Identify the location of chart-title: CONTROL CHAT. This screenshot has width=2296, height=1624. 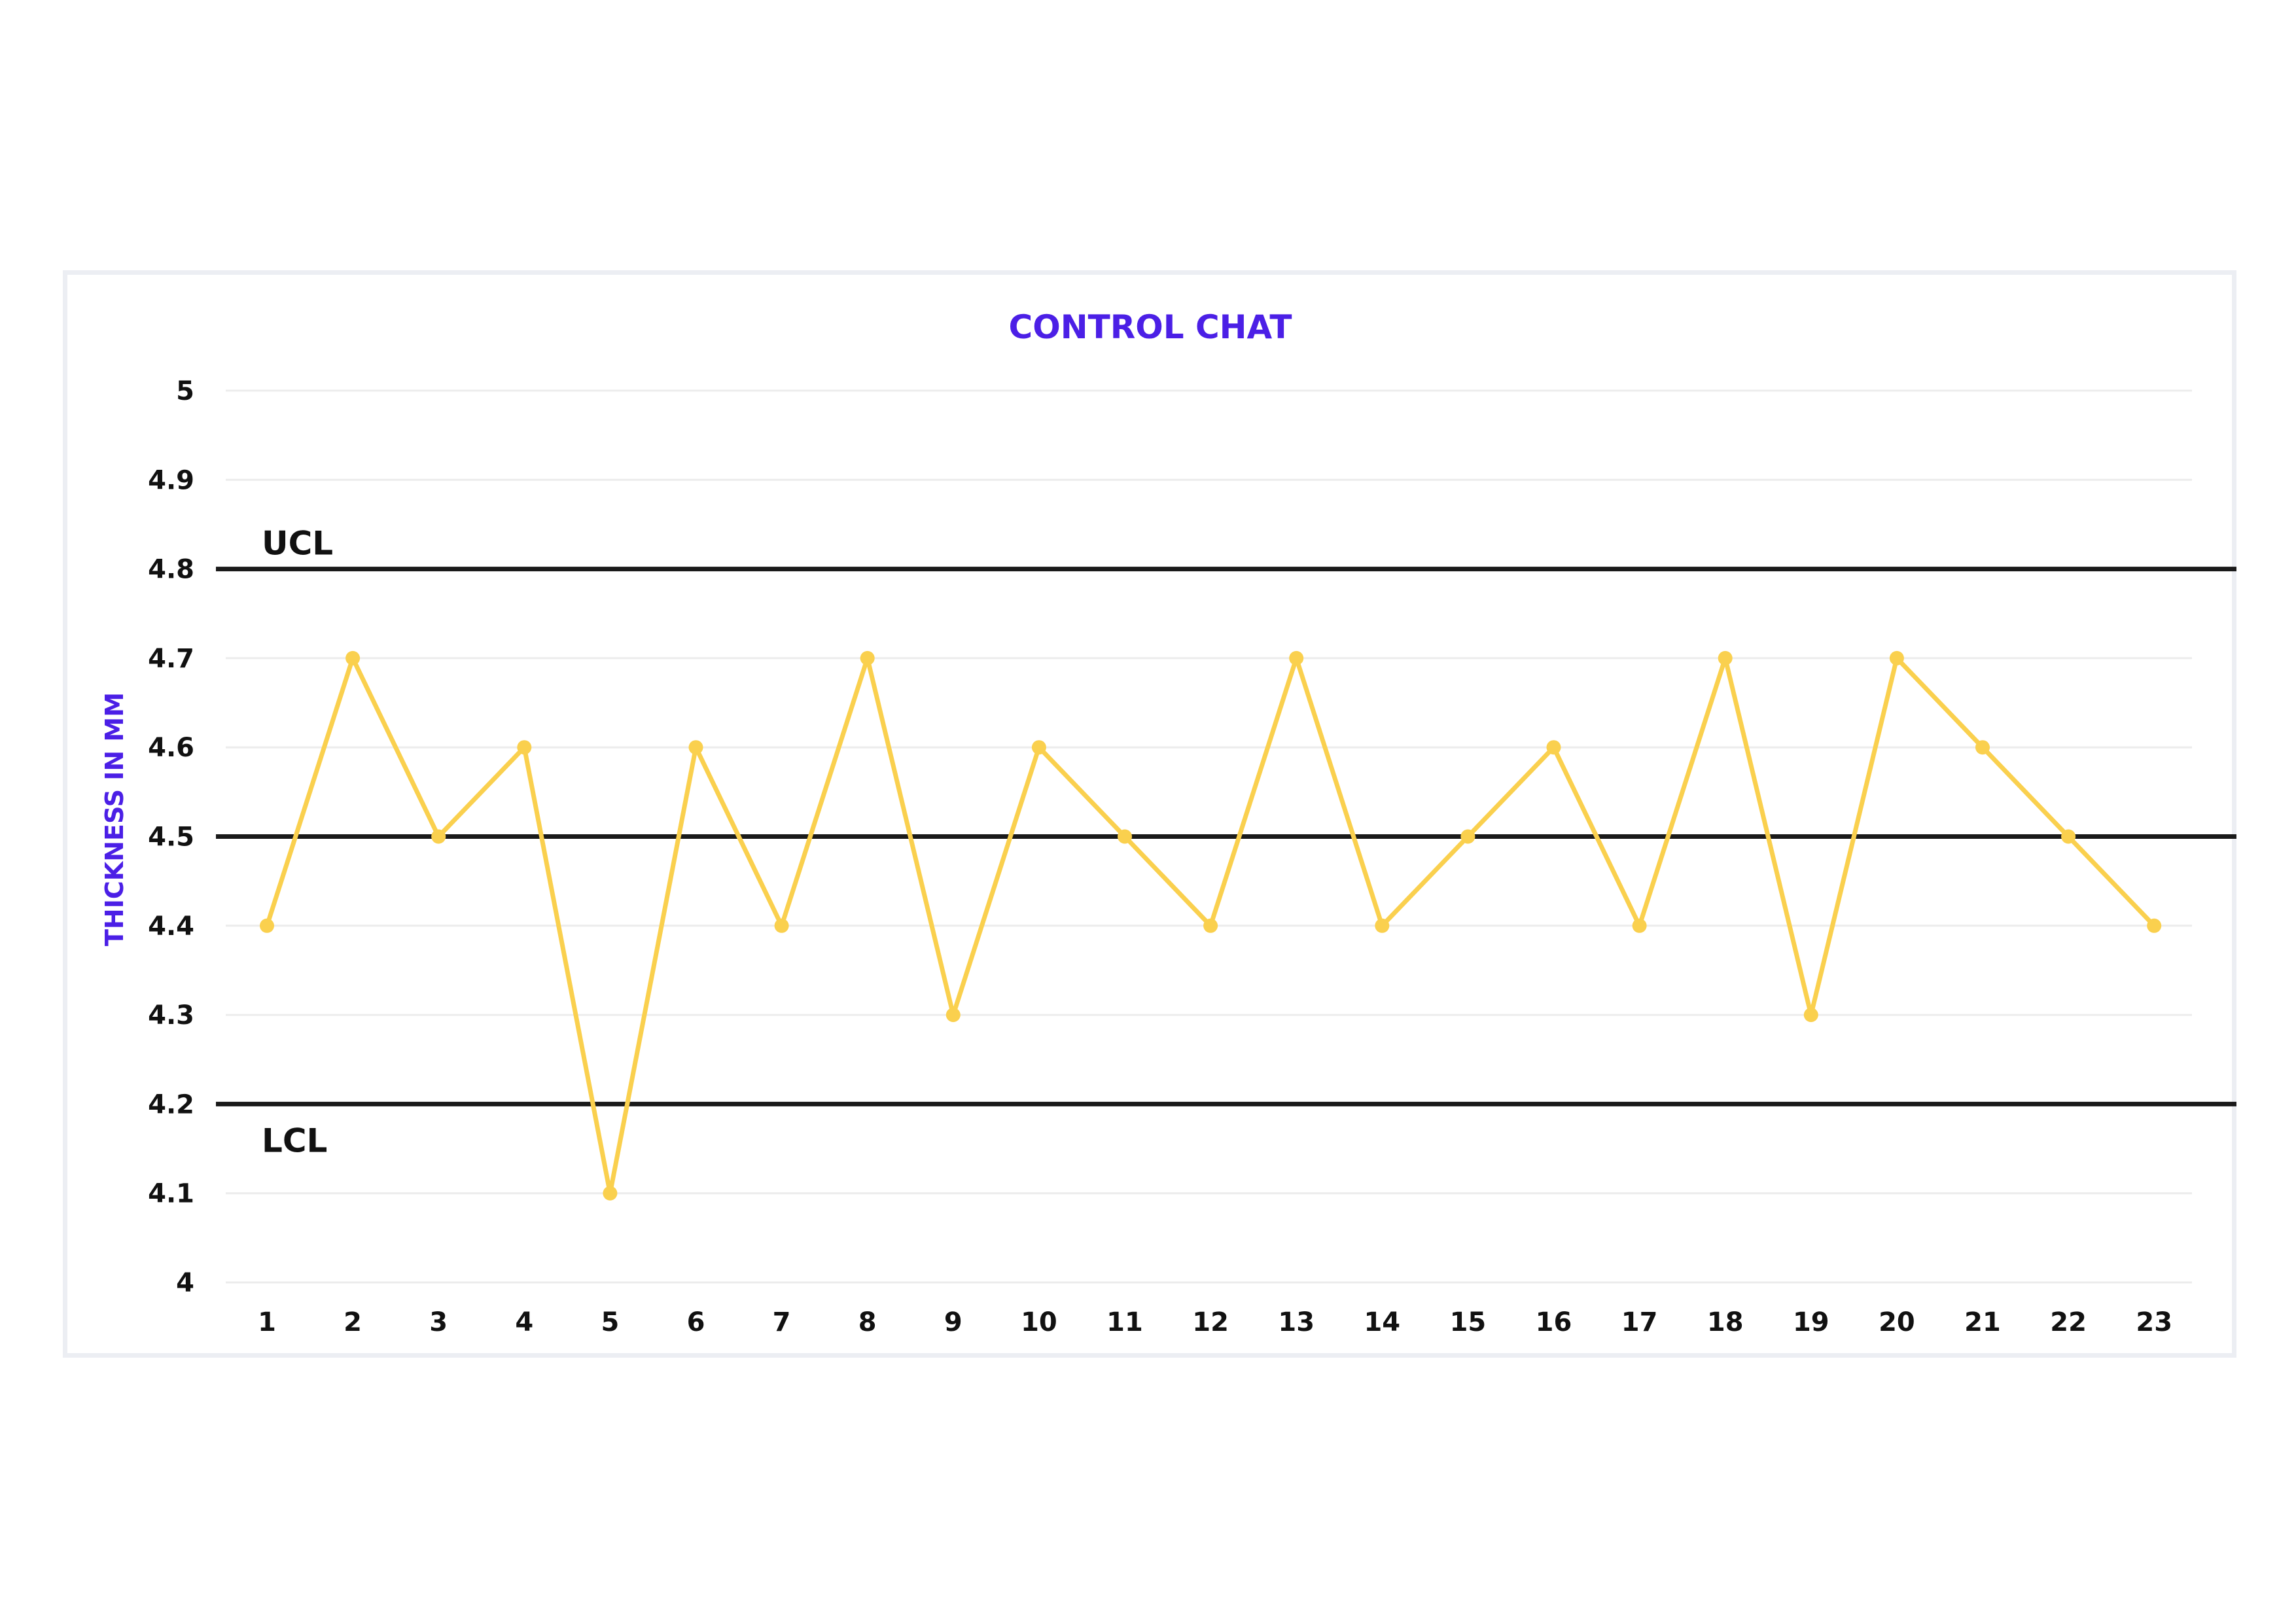
(1150, 327).